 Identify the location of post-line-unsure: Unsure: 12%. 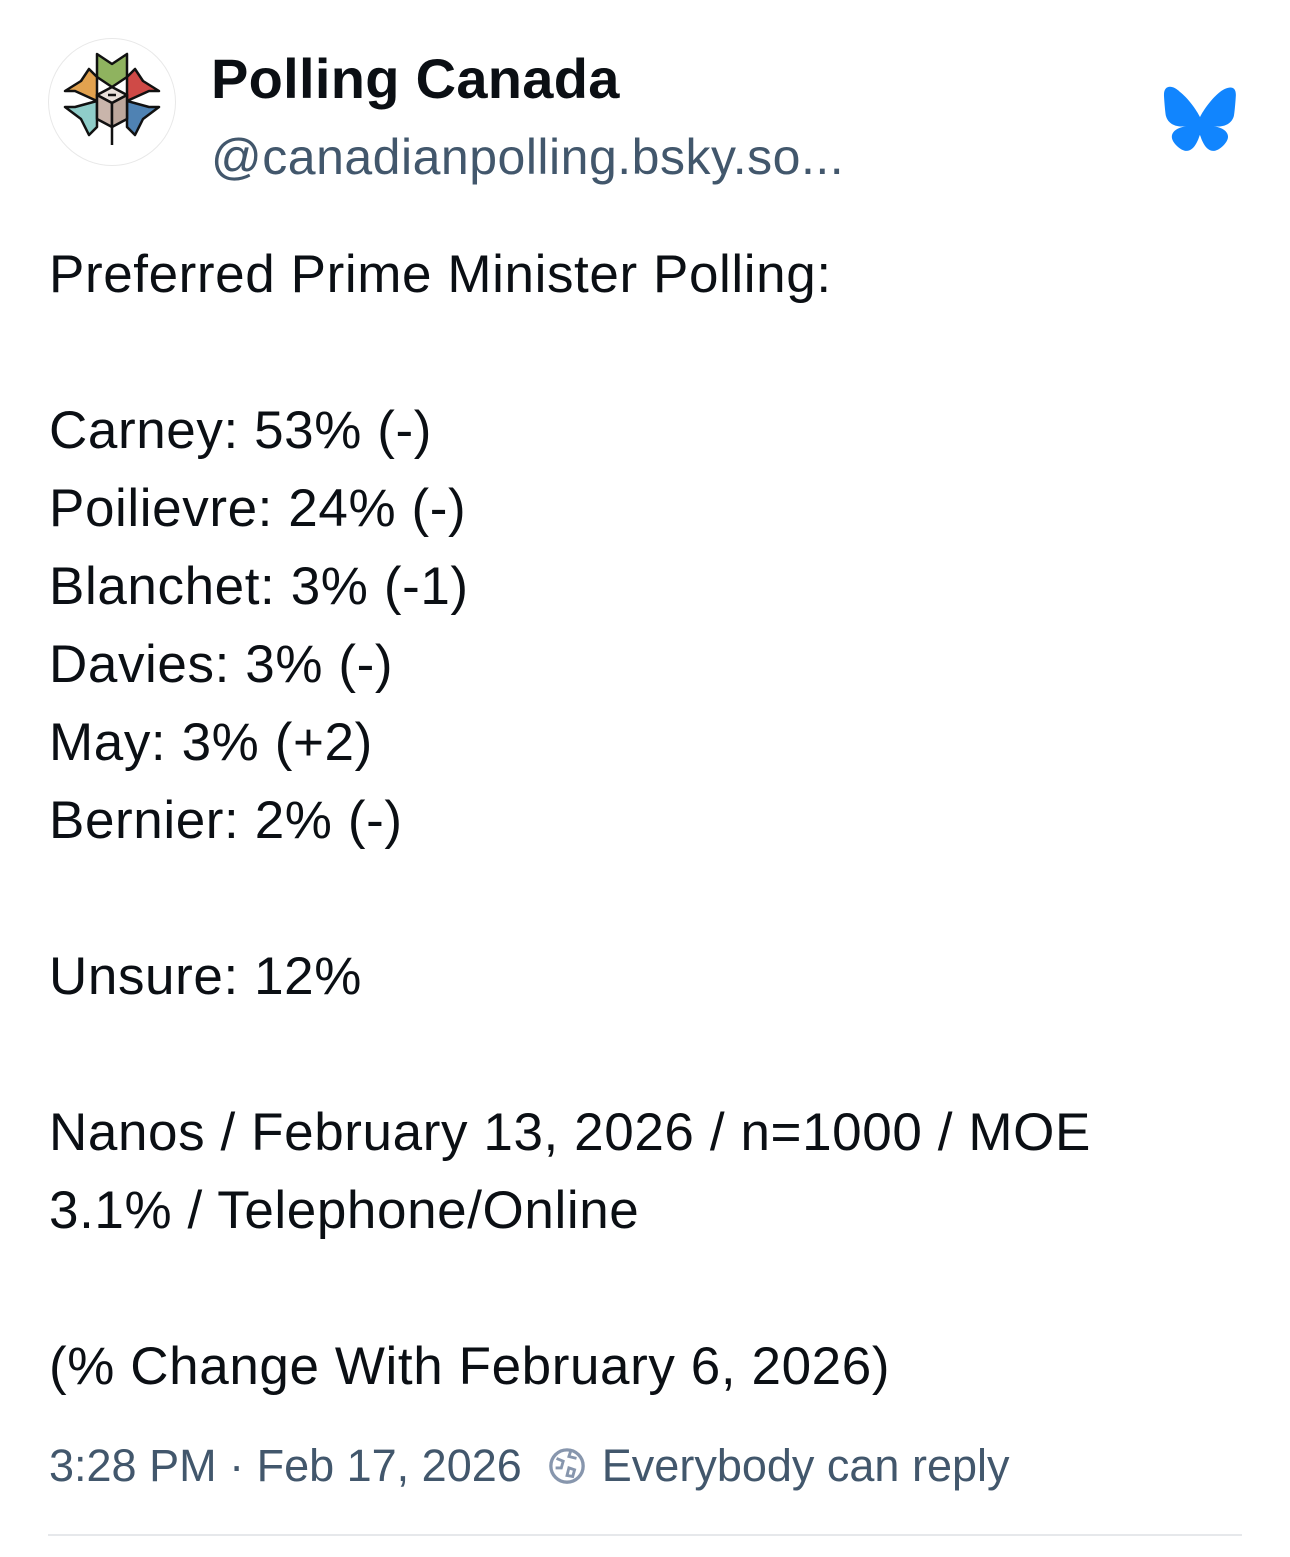
(205, 976).